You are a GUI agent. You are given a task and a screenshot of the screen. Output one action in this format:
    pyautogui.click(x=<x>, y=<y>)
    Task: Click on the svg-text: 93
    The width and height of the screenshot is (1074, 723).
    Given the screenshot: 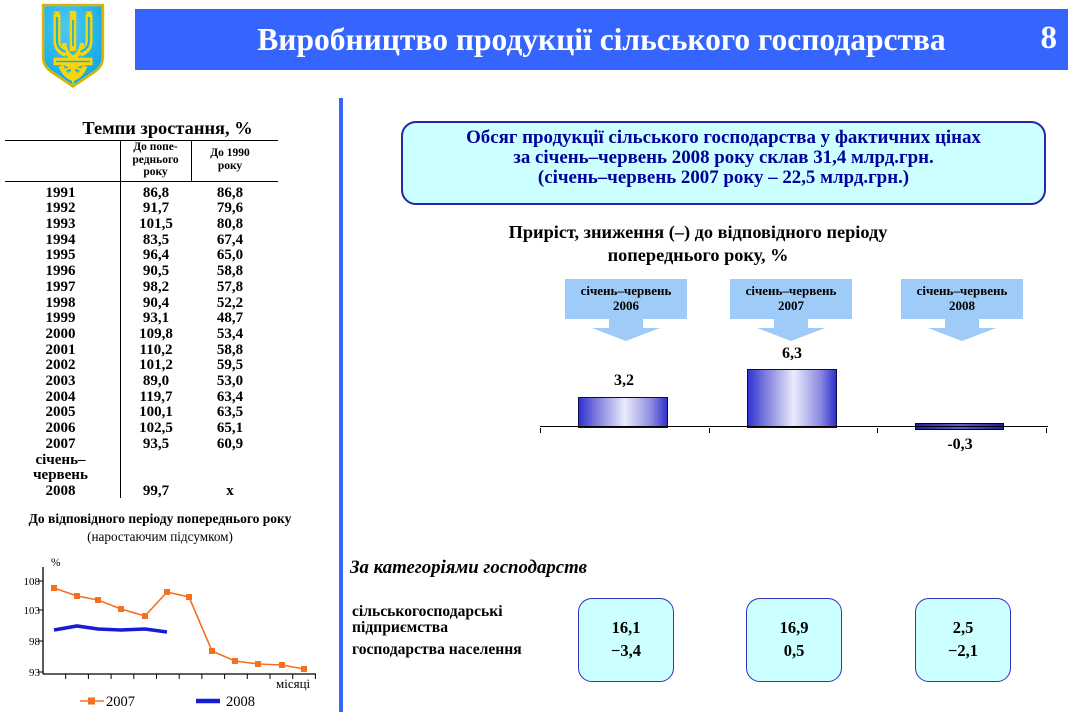 What is the action you would take?
    pyautogui.click(x=35, y=673)
    